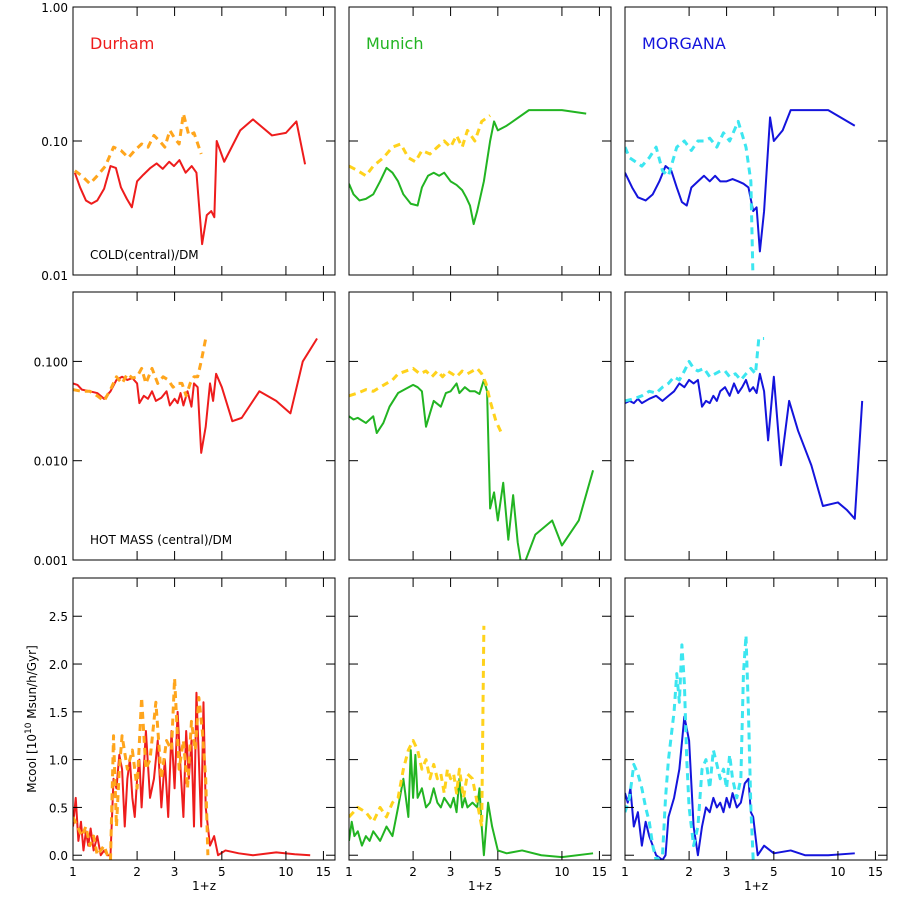 The width and height of the screenshot is (904, 908). I want to click on y-tick-label: 0.0, so click(58, 856).